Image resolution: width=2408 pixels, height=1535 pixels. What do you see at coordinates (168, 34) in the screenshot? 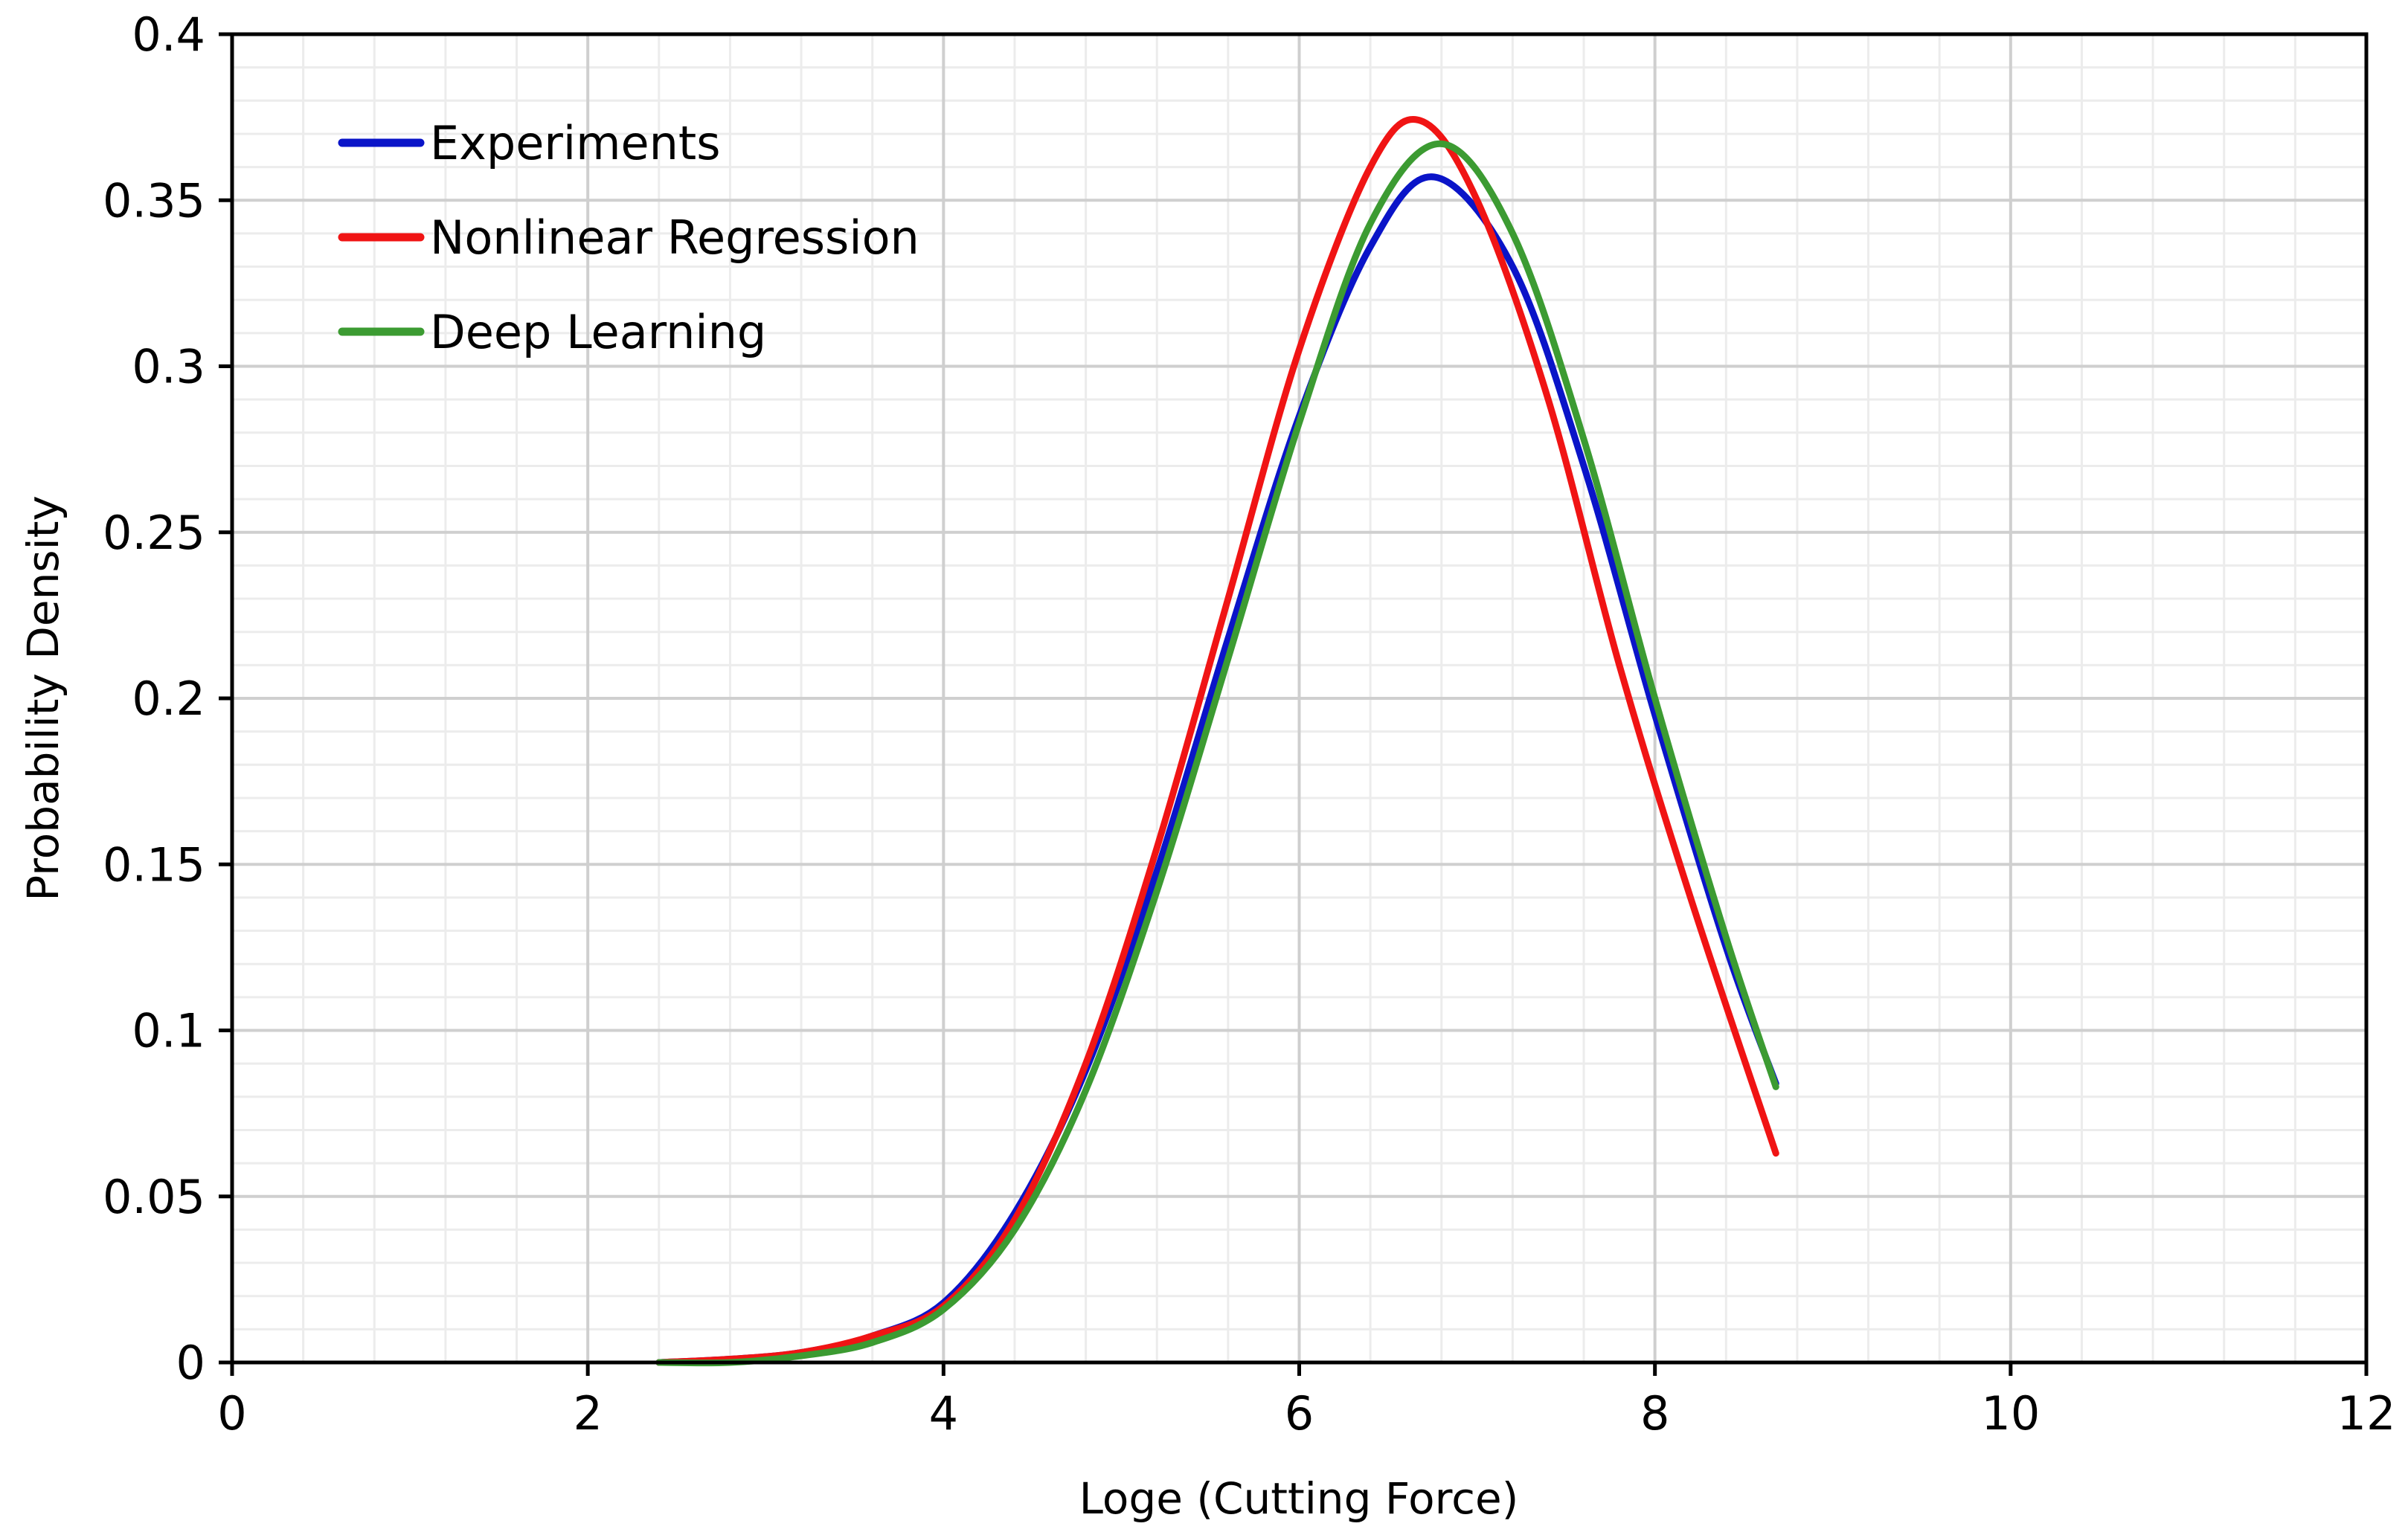
I see `y-tick-label: 0.4` at bounding box center [168, 34].